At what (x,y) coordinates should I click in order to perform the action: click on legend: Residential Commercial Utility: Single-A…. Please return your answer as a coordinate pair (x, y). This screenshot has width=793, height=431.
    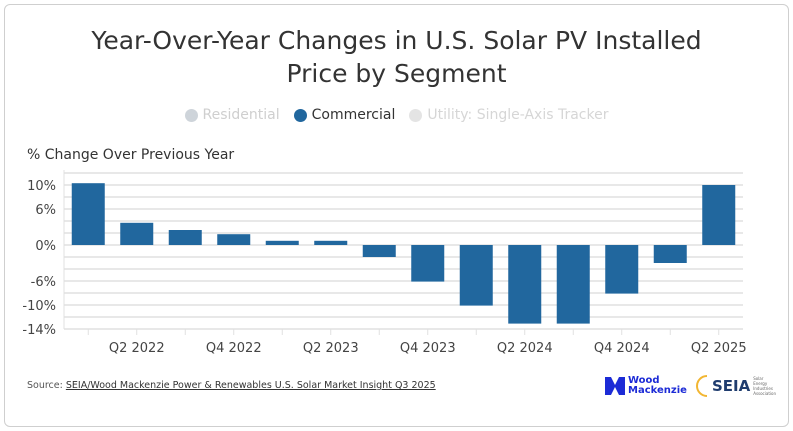
    Looking at the image, I should click on (396, 115).